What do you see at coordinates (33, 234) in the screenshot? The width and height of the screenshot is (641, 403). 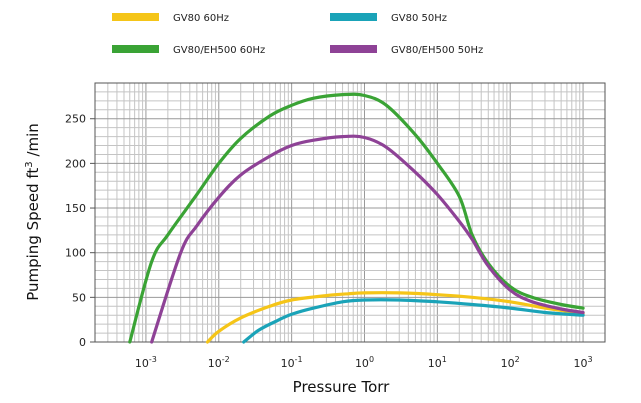 I see `y-axis-title-main: Pumping Speed ft` at bounding box center [33, 234].